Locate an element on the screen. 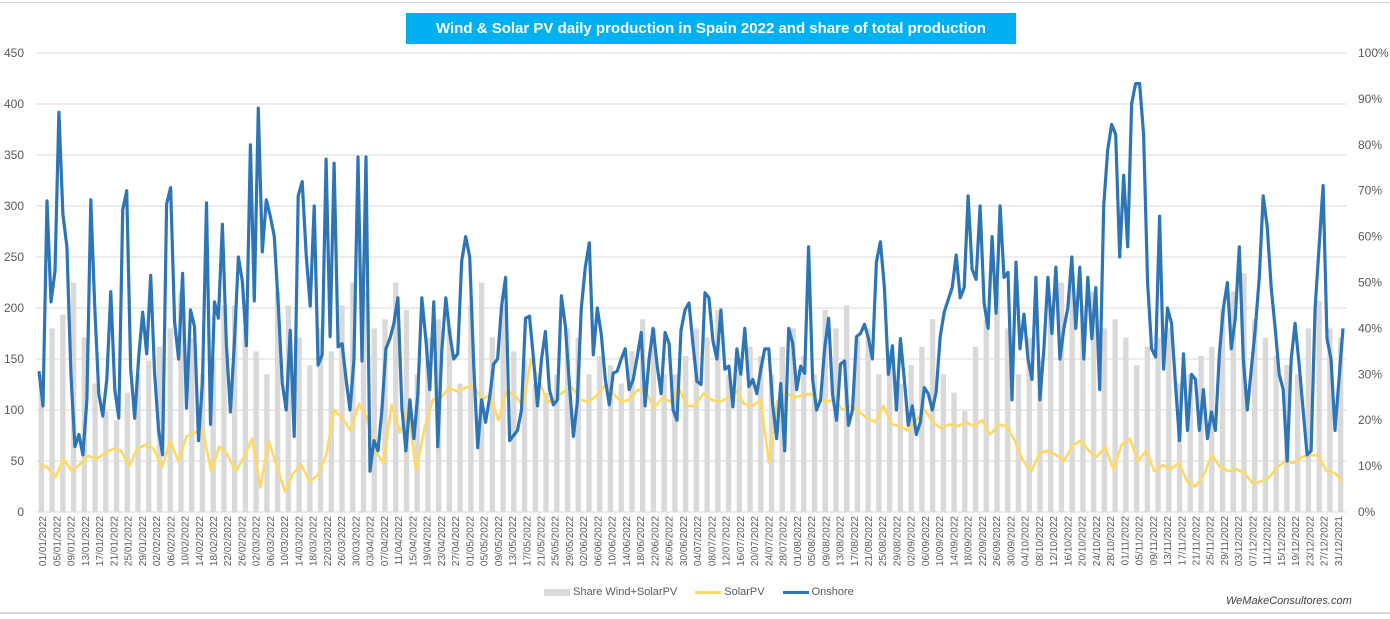  x-tick-label: 18/02/2022 is located at coordinates (214, 541).